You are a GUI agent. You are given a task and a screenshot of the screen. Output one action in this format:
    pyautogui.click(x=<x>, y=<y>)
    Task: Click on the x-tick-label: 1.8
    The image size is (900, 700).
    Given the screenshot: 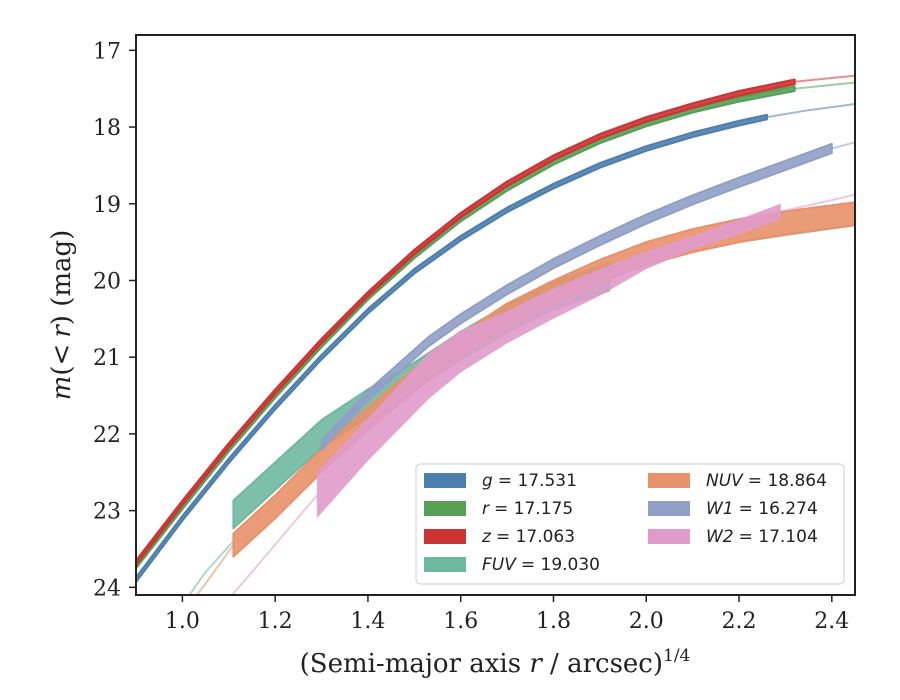 What is the action you would take?
    pyautogui.click(x=553, y=621)
    